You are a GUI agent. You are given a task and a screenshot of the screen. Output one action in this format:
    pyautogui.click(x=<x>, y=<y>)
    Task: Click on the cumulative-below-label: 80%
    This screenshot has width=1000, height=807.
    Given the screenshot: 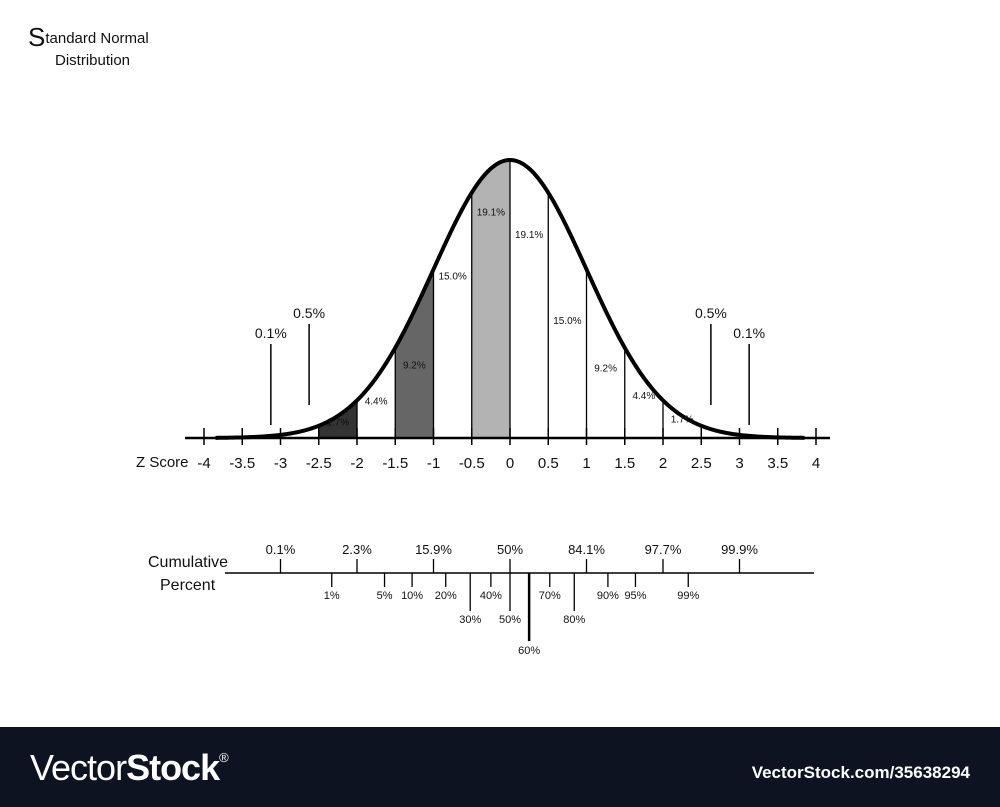 What is the action you would take?
    pyautogui.click(x=574, y=620)
    